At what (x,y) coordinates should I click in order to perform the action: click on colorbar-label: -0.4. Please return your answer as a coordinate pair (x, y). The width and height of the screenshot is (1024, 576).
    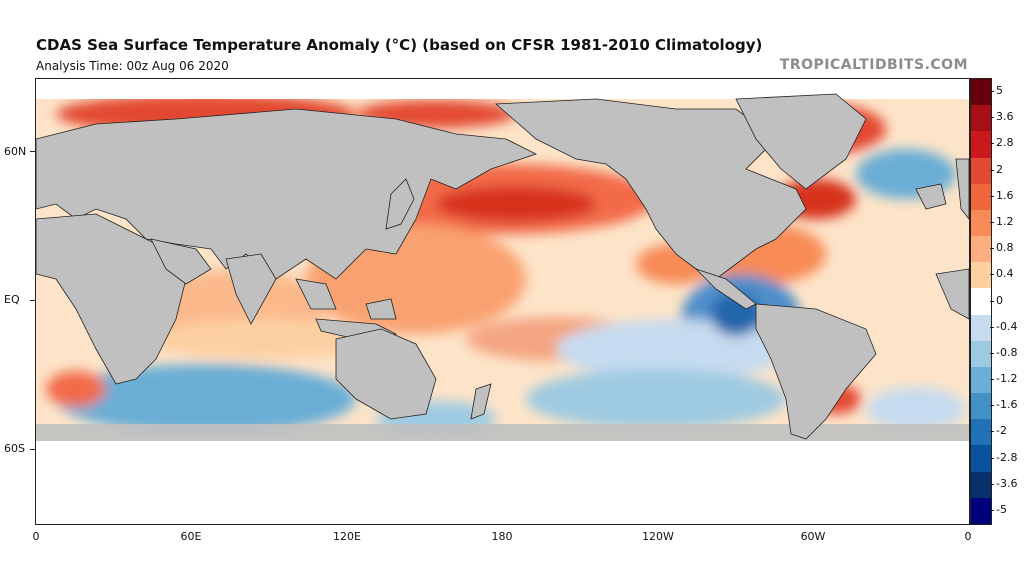
    Looking at the image, I should click on (1007, 326).